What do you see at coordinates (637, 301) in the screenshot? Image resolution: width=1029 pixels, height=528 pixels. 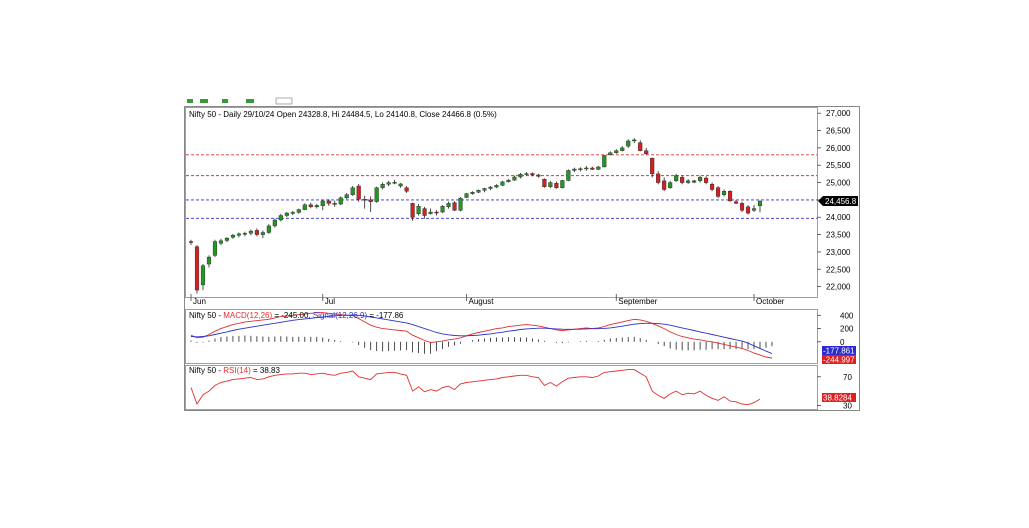 I see `month-label: September` at bounding box center [637, 301].